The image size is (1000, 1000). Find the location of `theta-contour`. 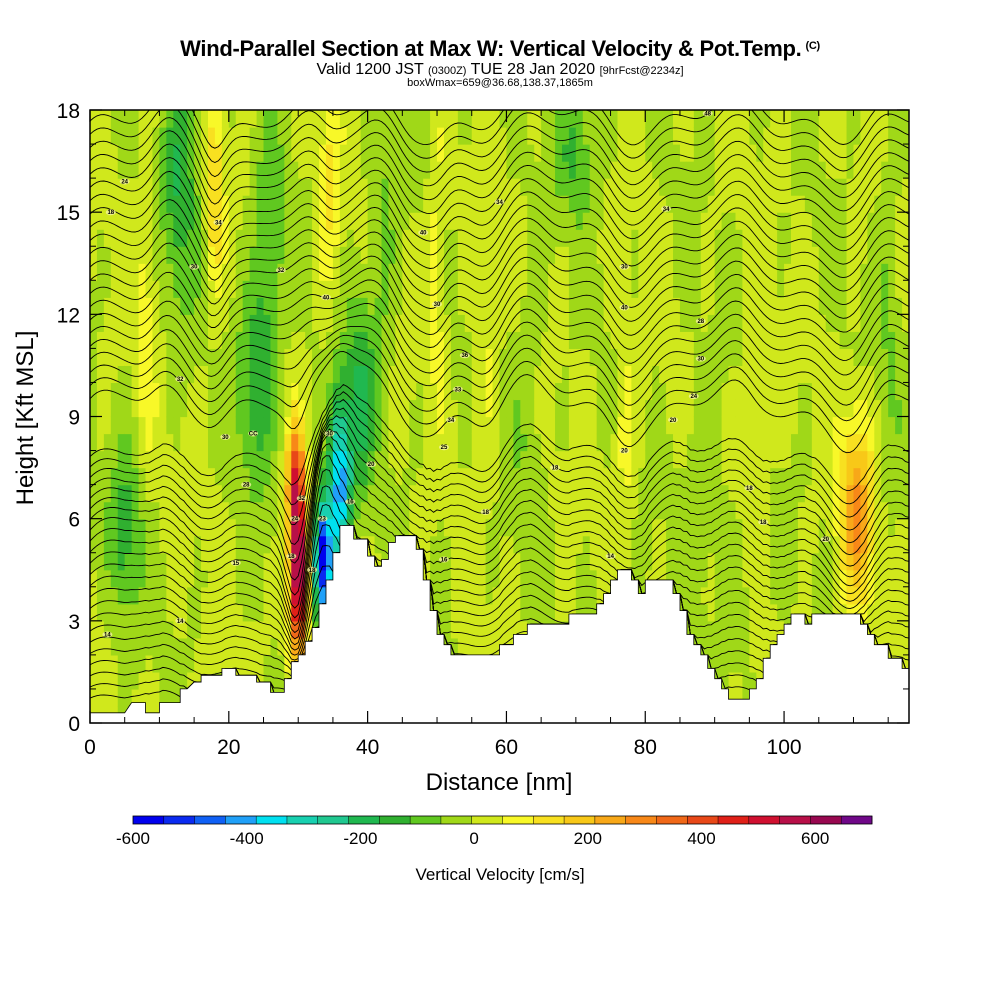

theta-contour is located at coordinates (499, 248).